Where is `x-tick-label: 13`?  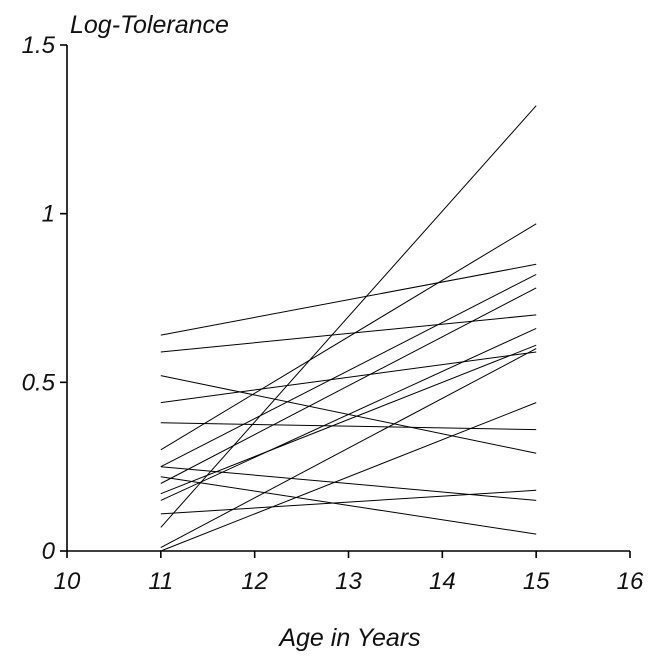
x-tick-label: 13 is located at coordinates (348, 581).